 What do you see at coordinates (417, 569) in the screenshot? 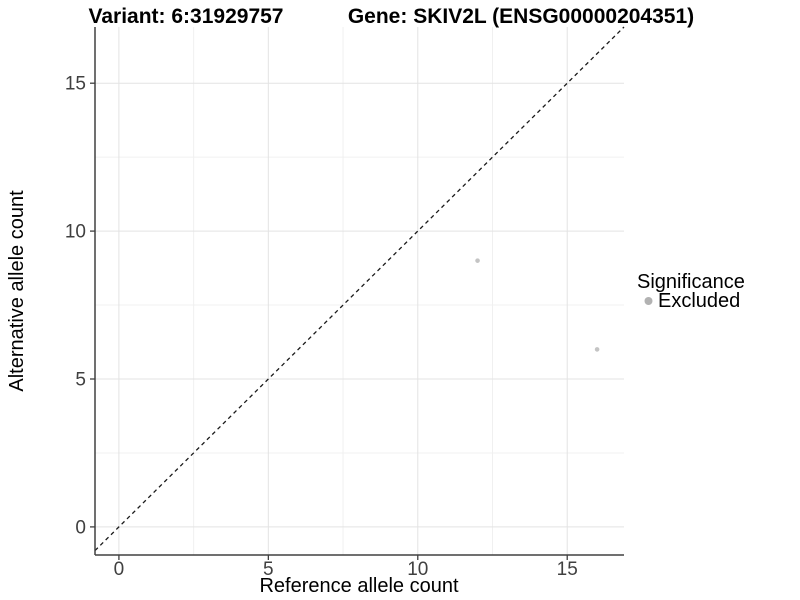
I see `x-tick-label: 10` at bounding box center [417, 569].